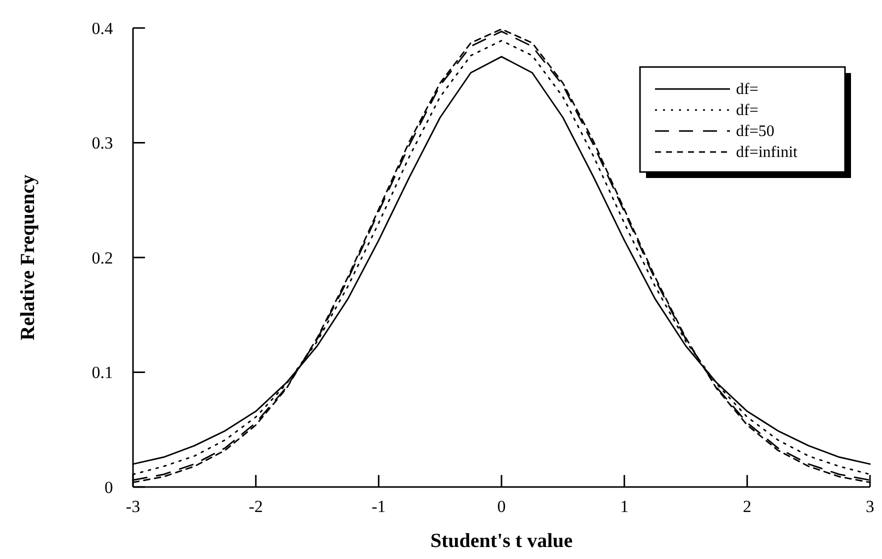  Describe the element at coordinates (501, 541) in the screenshot. I see `x-axis-title: Student's t value` at that location.